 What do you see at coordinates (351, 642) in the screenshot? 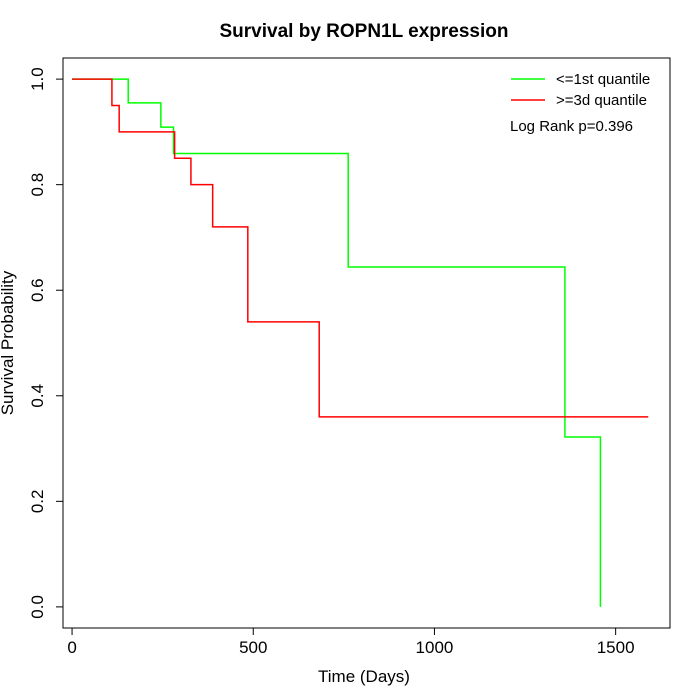
I see `x-axis: 0 500 1000 1500` at bounding box center [351, 642].